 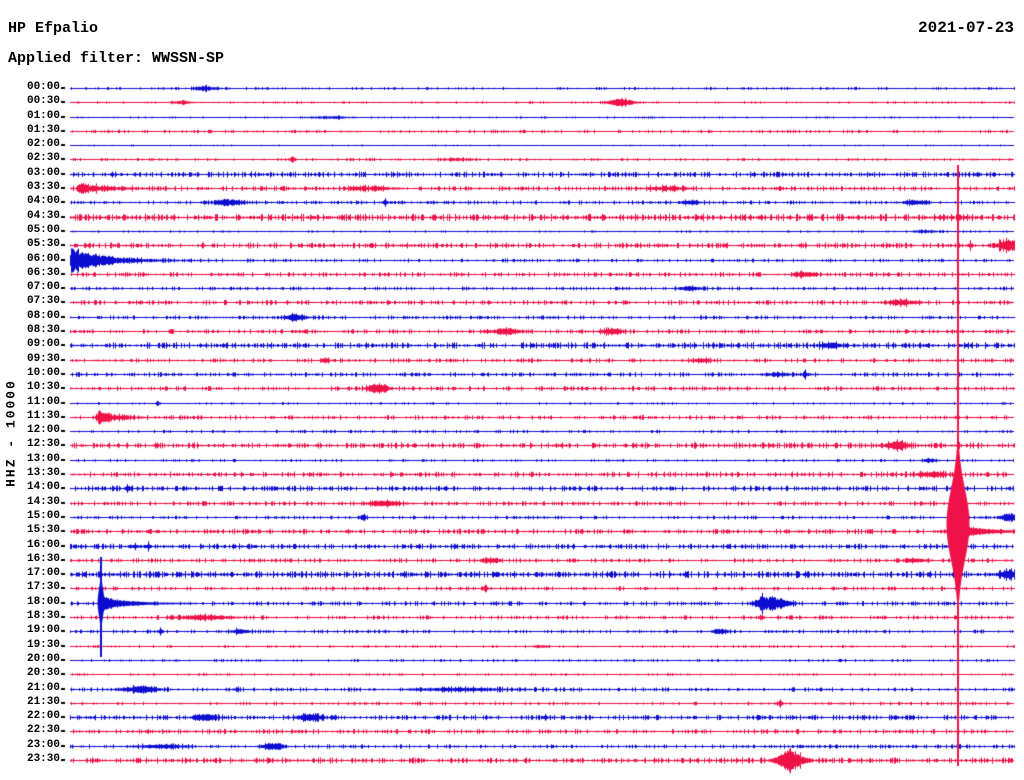 What do you see at coordinates (43, 659) in the screenshot?
I see `time-label: 20:00` at bounding box center [43, 659].